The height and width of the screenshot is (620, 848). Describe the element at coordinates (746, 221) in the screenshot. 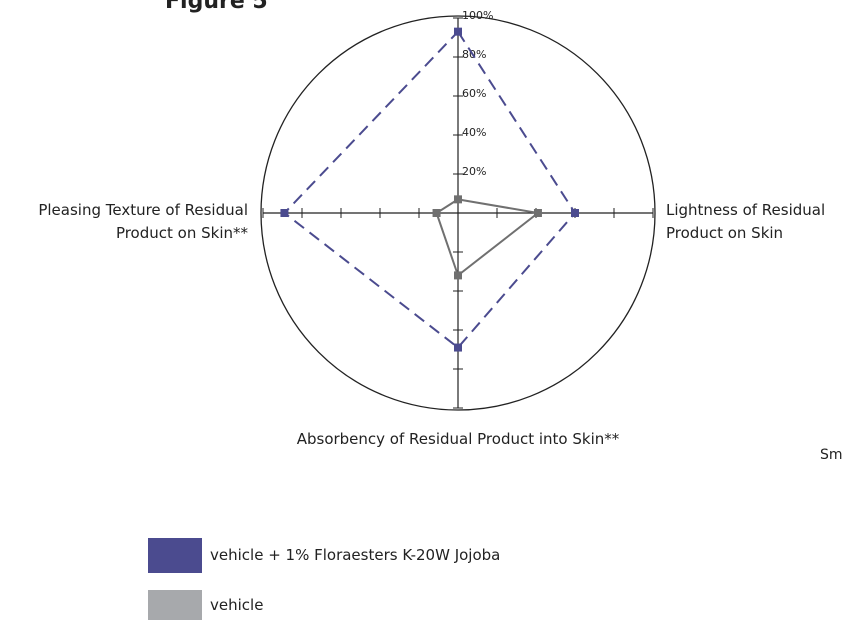

I see `axis-label: Lightness of Residual Product on Skin` at that location.